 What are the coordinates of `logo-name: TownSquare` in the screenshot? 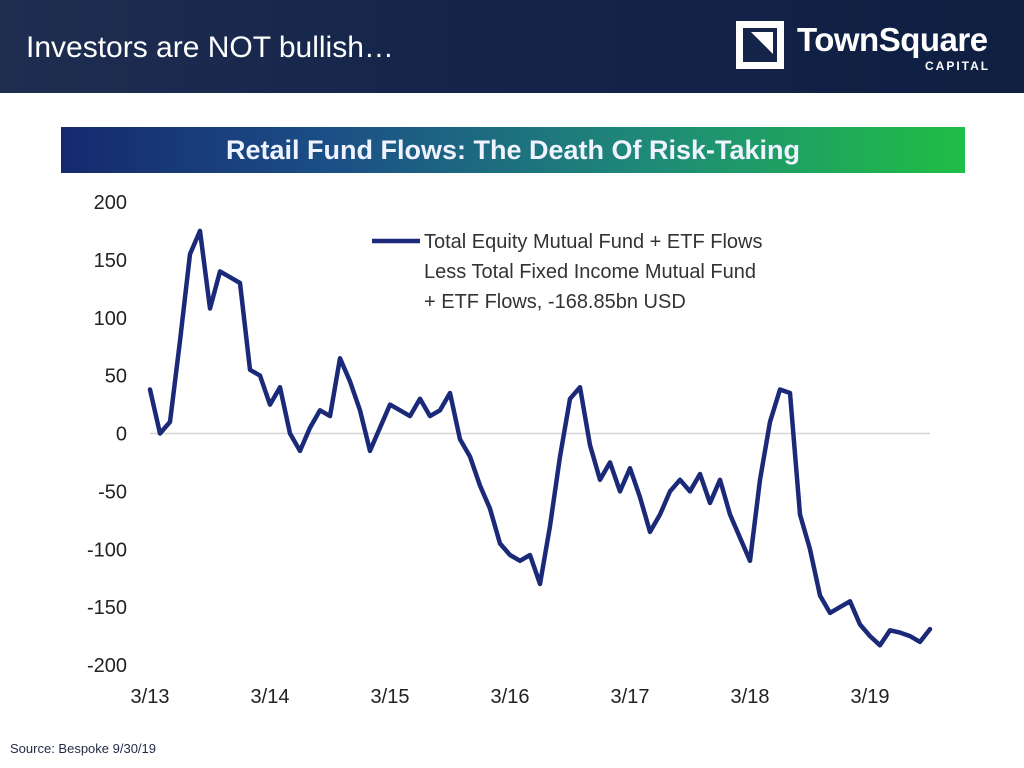 It's located at (892, 39).